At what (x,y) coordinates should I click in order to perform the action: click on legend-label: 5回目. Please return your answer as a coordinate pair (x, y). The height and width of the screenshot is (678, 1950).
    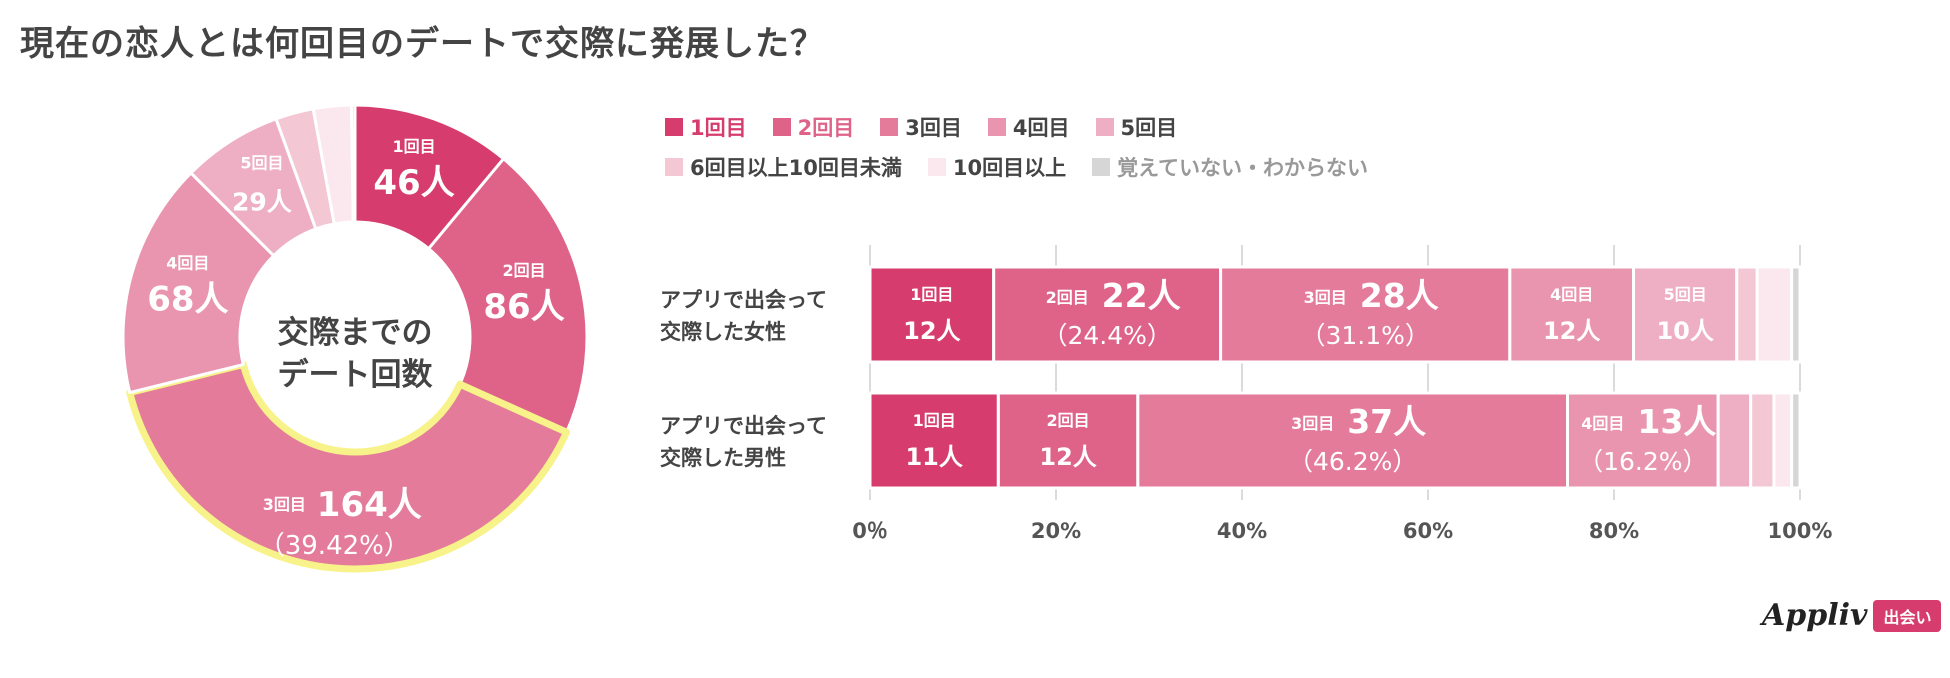
    Looking at the image, I should click on (1149, 128).